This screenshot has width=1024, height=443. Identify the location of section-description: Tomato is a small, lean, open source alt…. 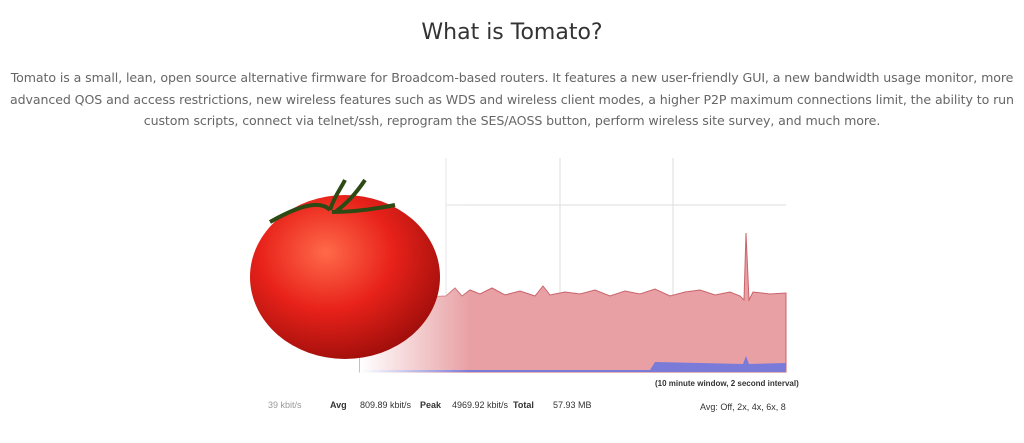
(512, 99).